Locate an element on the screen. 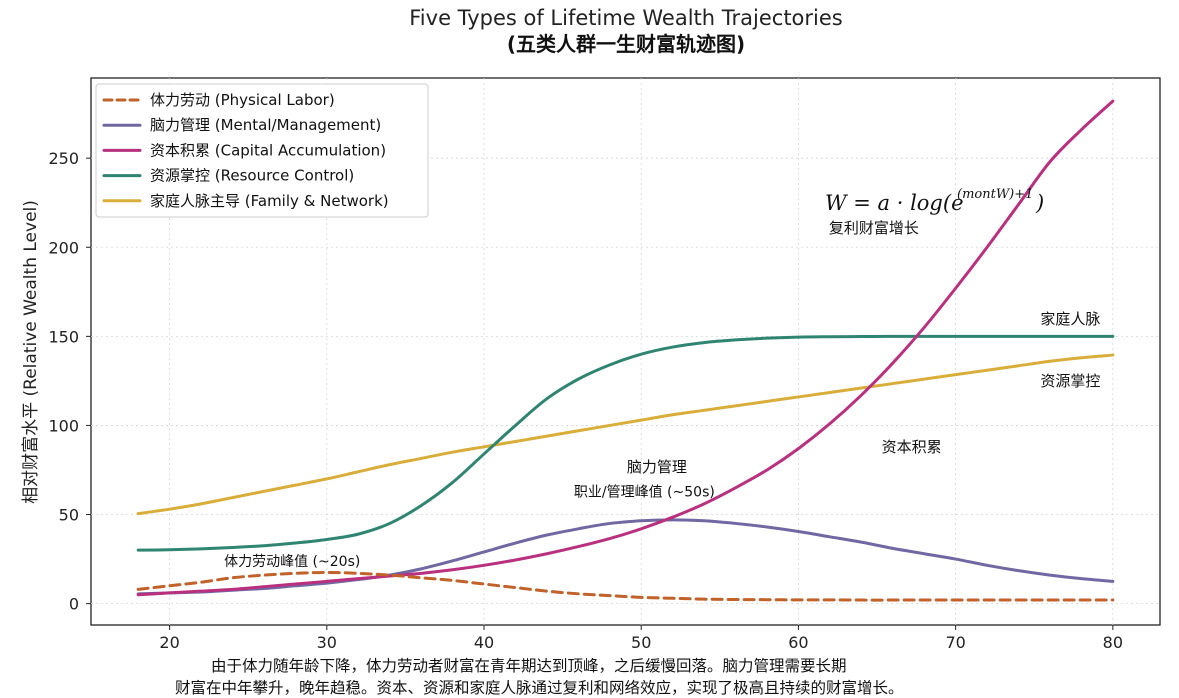 Image resolution: width=1179 pixels, height=698 pixels. y-tick-label: 100 is located at coordinates (63, 425).